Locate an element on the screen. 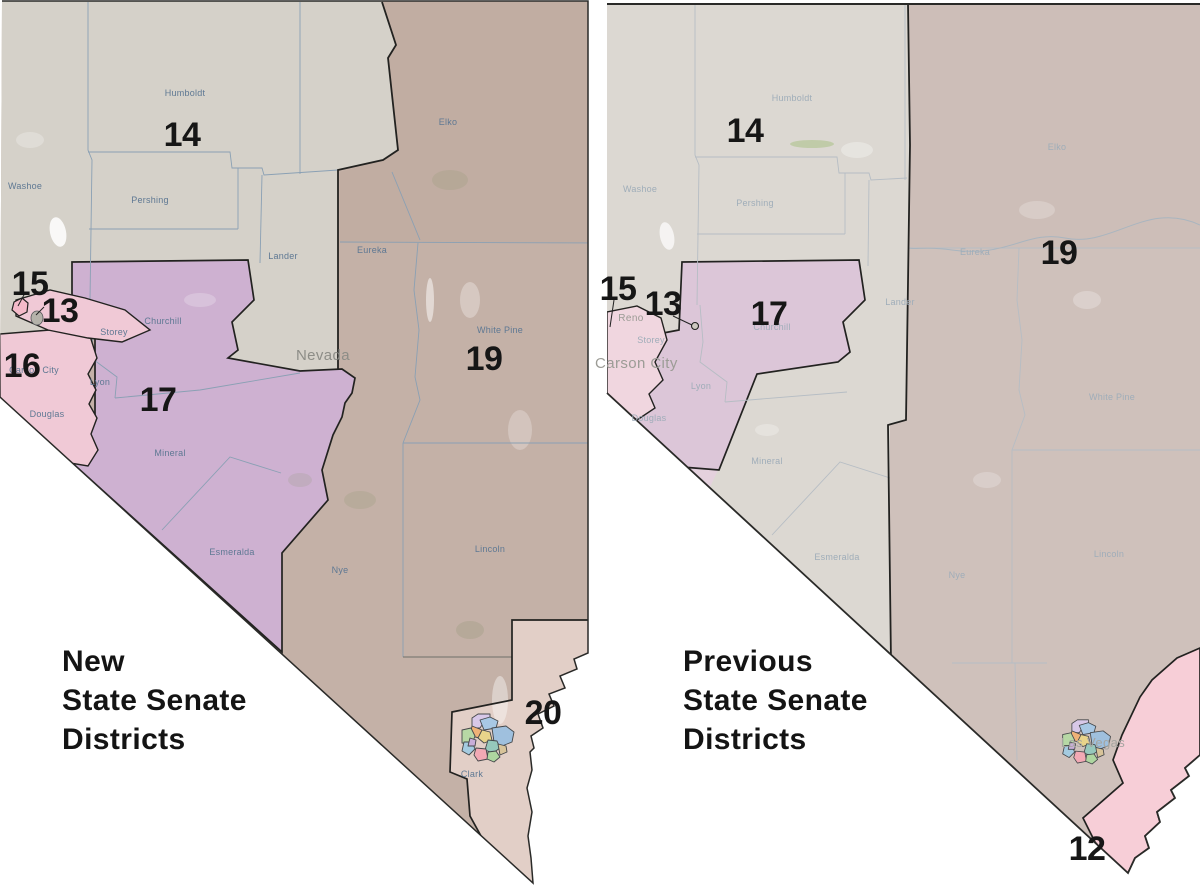 The image size is (1200, 892). district-number: 16 is located at coordinates (22, 366).